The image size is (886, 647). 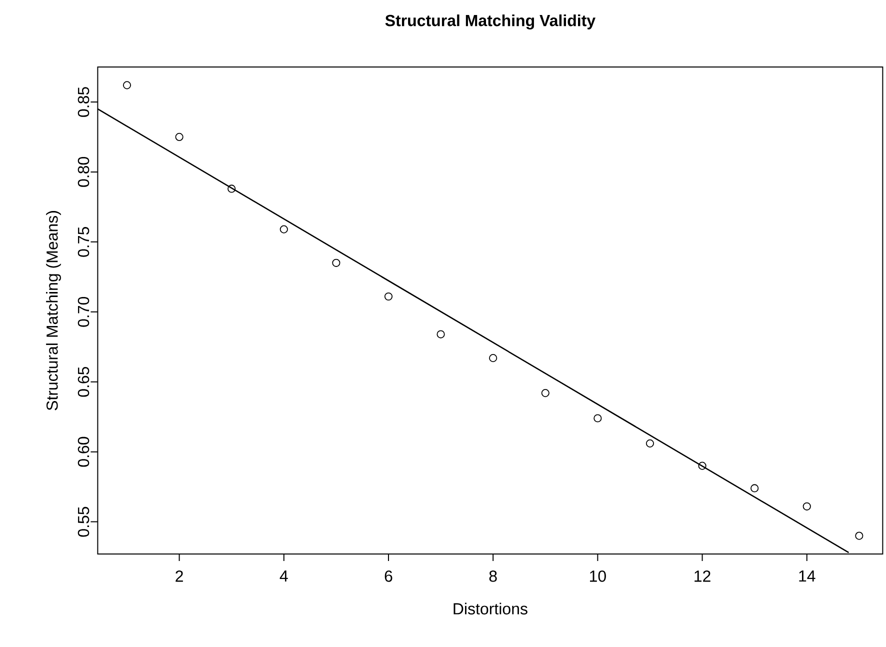 I want to click on x-tick-label: 14, so click(x=807, y=576).